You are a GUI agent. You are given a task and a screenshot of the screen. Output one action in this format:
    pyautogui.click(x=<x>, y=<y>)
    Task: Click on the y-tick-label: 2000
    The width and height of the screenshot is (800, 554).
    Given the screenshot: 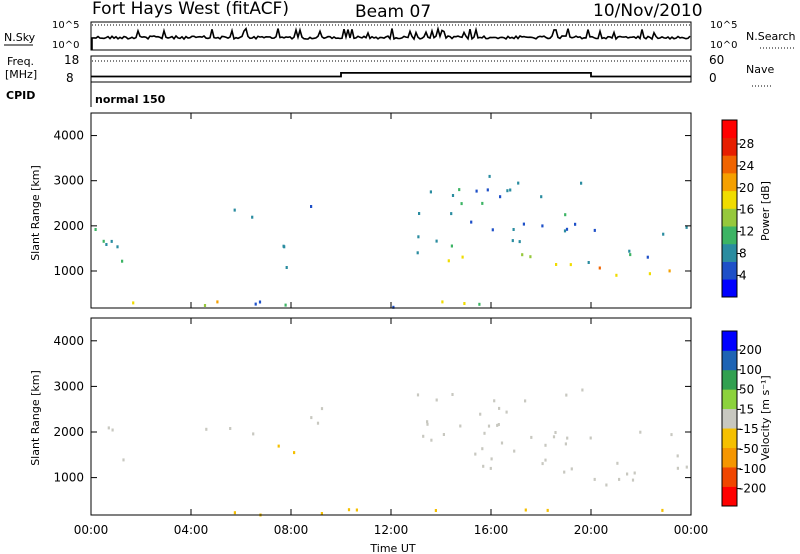 What is the action you would take?
    pyautogui.click(x=68, y=226)
    